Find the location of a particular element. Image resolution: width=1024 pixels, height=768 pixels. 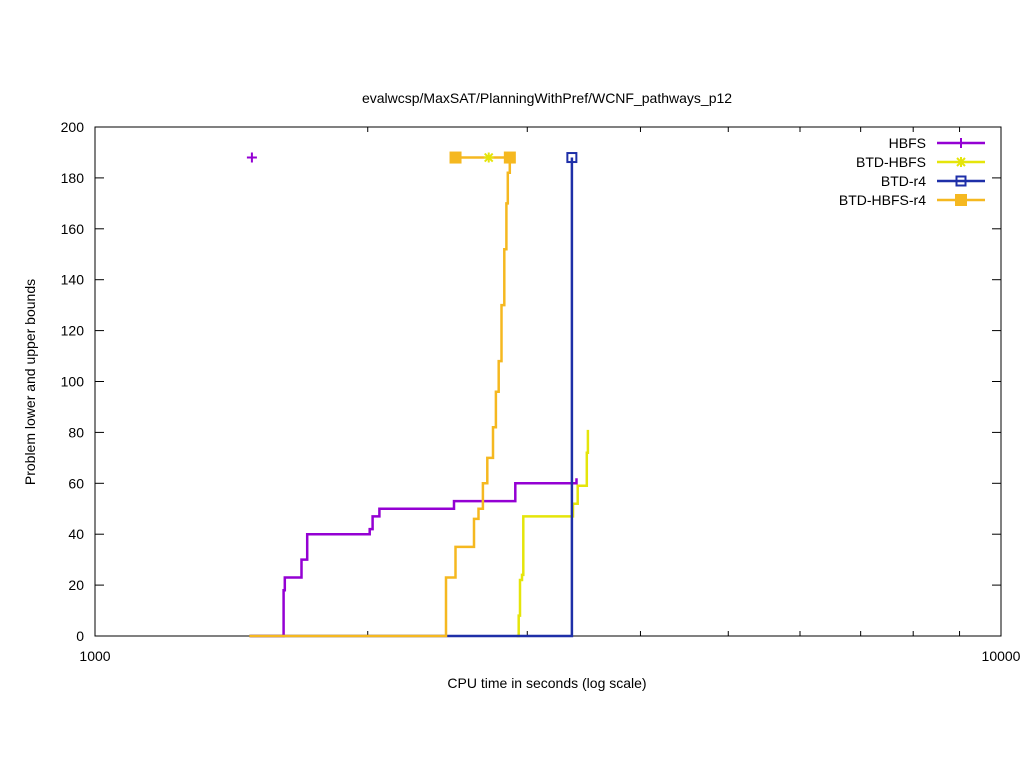

legend-marker-btd-hbfs is located at coordinates (961, 162).